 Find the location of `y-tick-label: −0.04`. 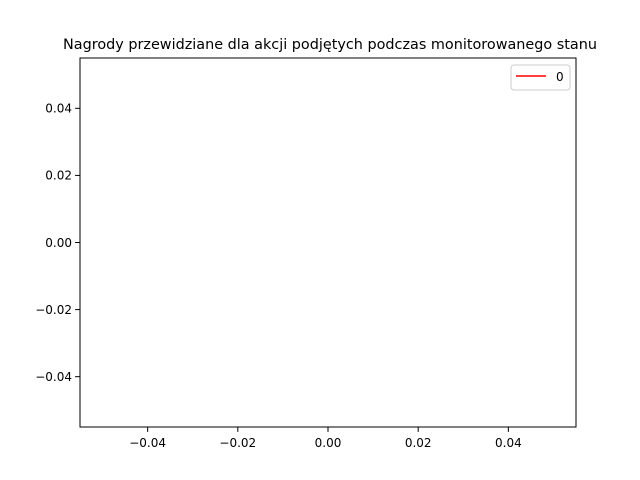

y-tick-label: −0.04 is located at coordinates (53, 377).